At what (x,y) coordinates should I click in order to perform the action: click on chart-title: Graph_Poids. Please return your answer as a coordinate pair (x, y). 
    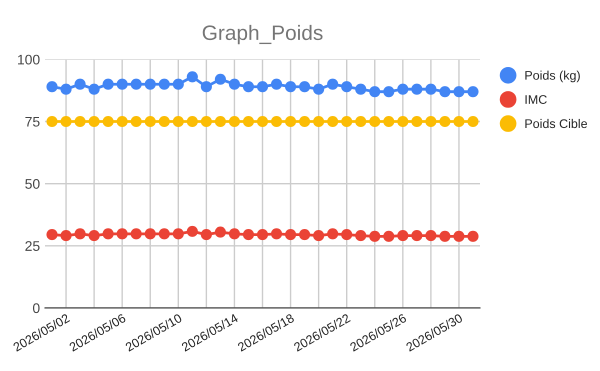
    Looking at the image, I should click on (262, 34).